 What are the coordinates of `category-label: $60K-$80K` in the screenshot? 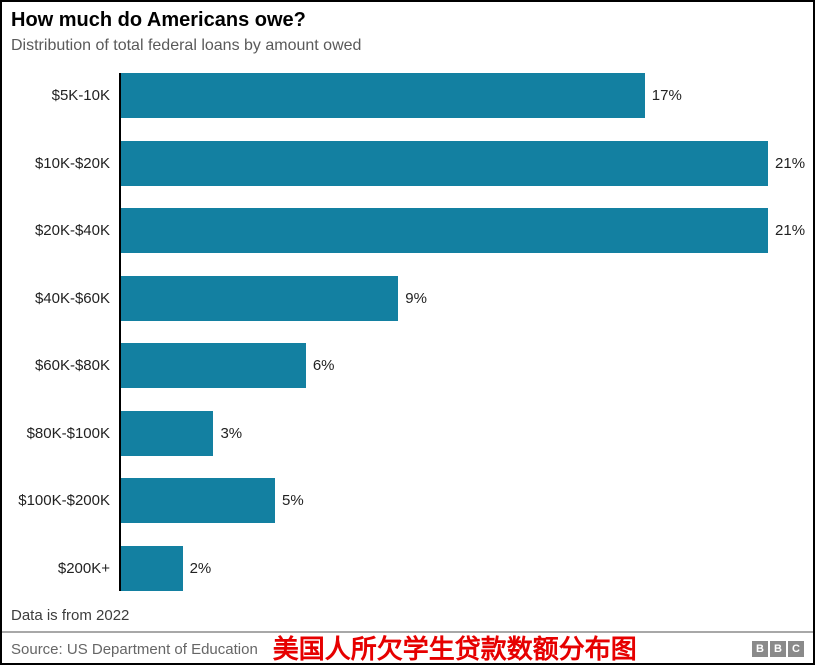 It's located at (72, 365).